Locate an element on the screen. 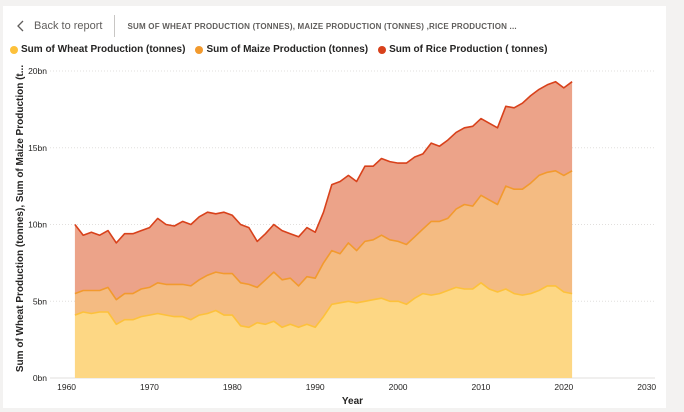 The image size is (684, 412). x-tick-label: 1960 is located at coordinates (66, 387).